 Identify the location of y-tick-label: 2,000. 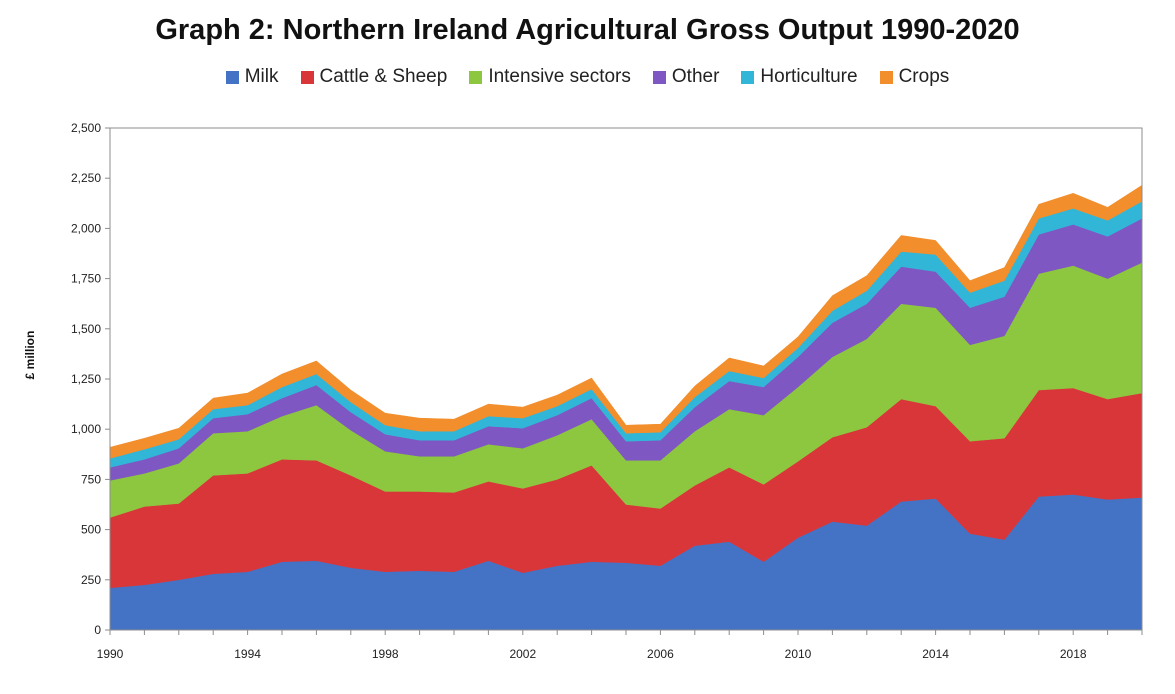
(86, 228).